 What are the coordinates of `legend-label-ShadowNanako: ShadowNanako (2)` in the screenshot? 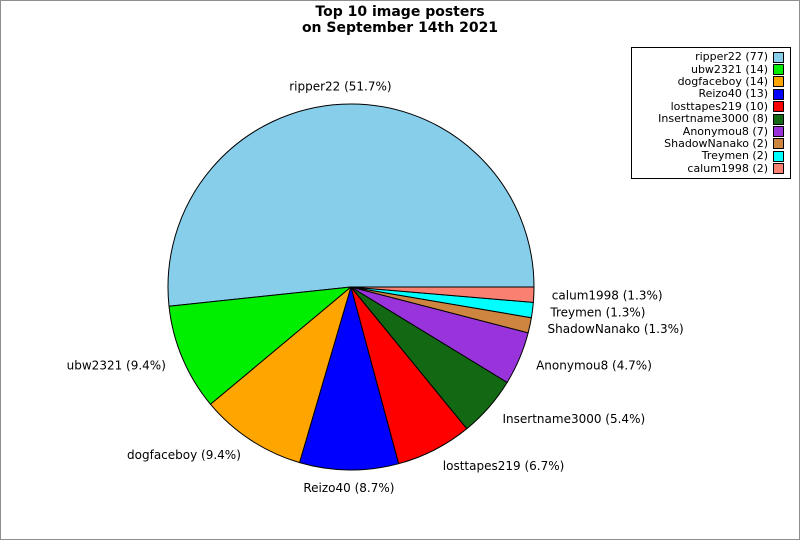 It's located at (716, 143).